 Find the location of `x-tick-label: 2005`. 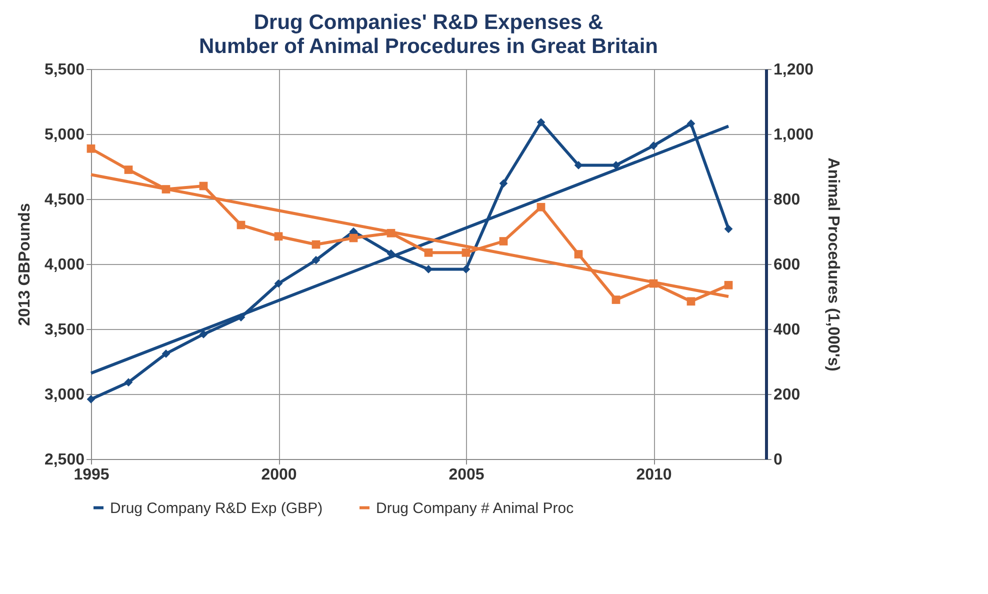

x-tick-label: 2005 is located at coordinates (466, 475).